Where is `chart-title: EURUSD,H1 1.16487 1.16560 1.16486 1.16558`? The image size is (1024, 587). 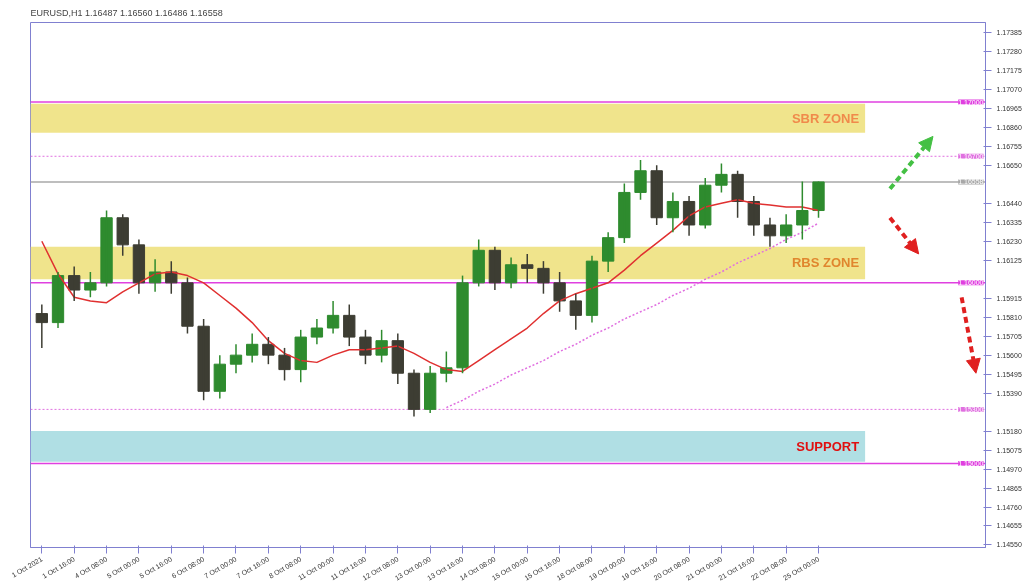 chart-title: EURUSD,H1 1.16487 1.16560 1.16486 1.16558 is located at coordinates (126, 12).